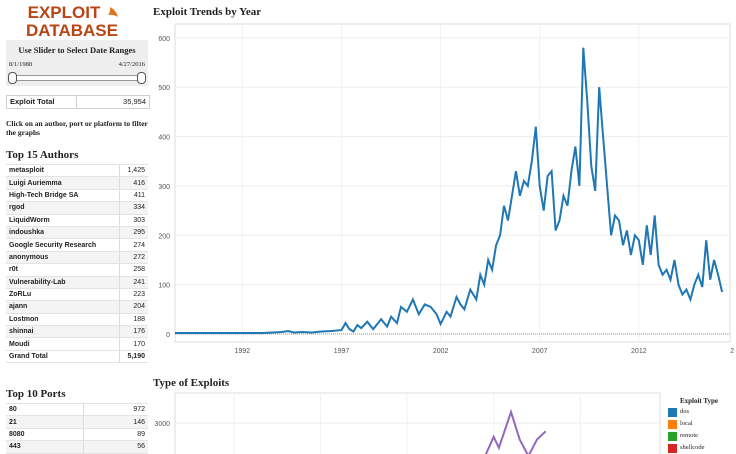  I want to click on y-tick-label: 3000, so click(162, 424).